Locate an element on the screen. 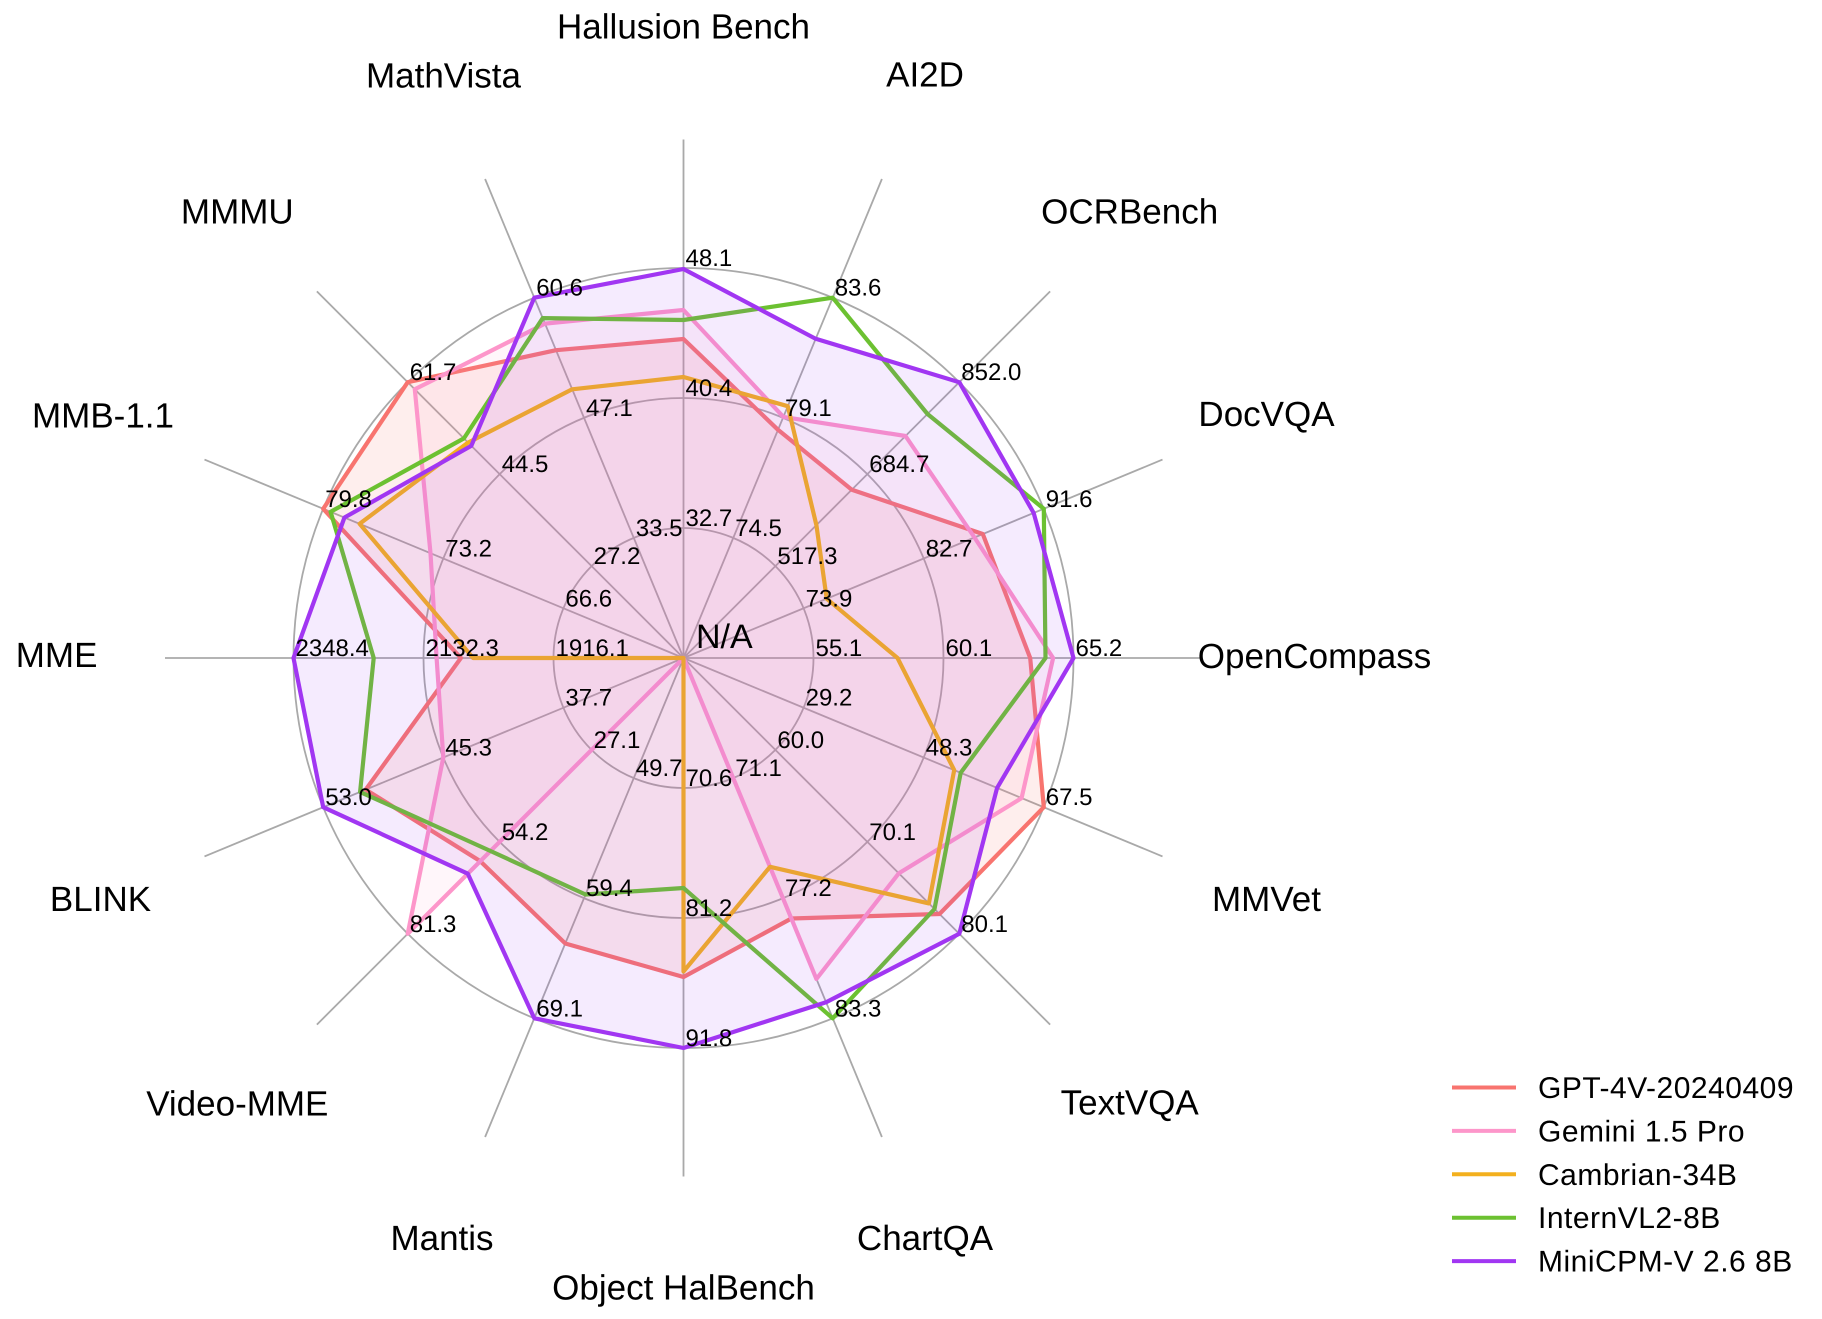 Image resolution: width=1822 pixels, height=1319 pixels. svg-text: 29.2 is located at coordinates (829, 698).